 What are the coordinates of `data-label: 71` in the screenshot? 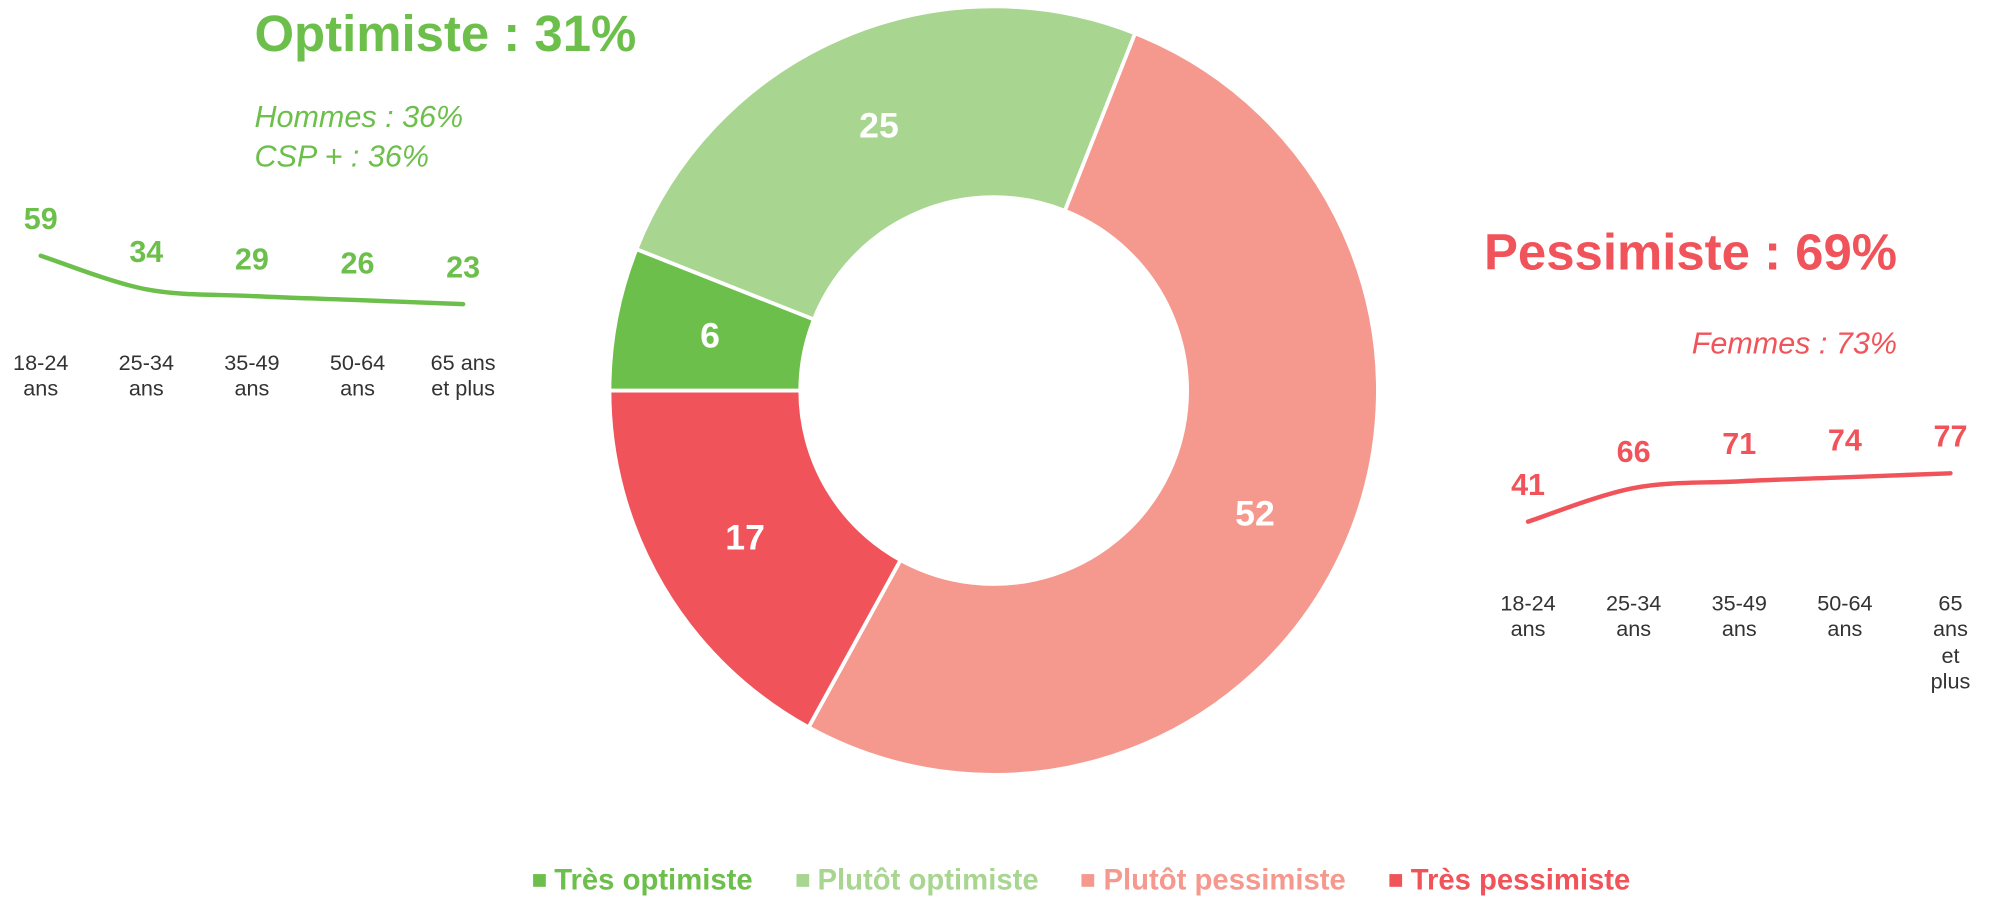 It's located at (1739, 445).